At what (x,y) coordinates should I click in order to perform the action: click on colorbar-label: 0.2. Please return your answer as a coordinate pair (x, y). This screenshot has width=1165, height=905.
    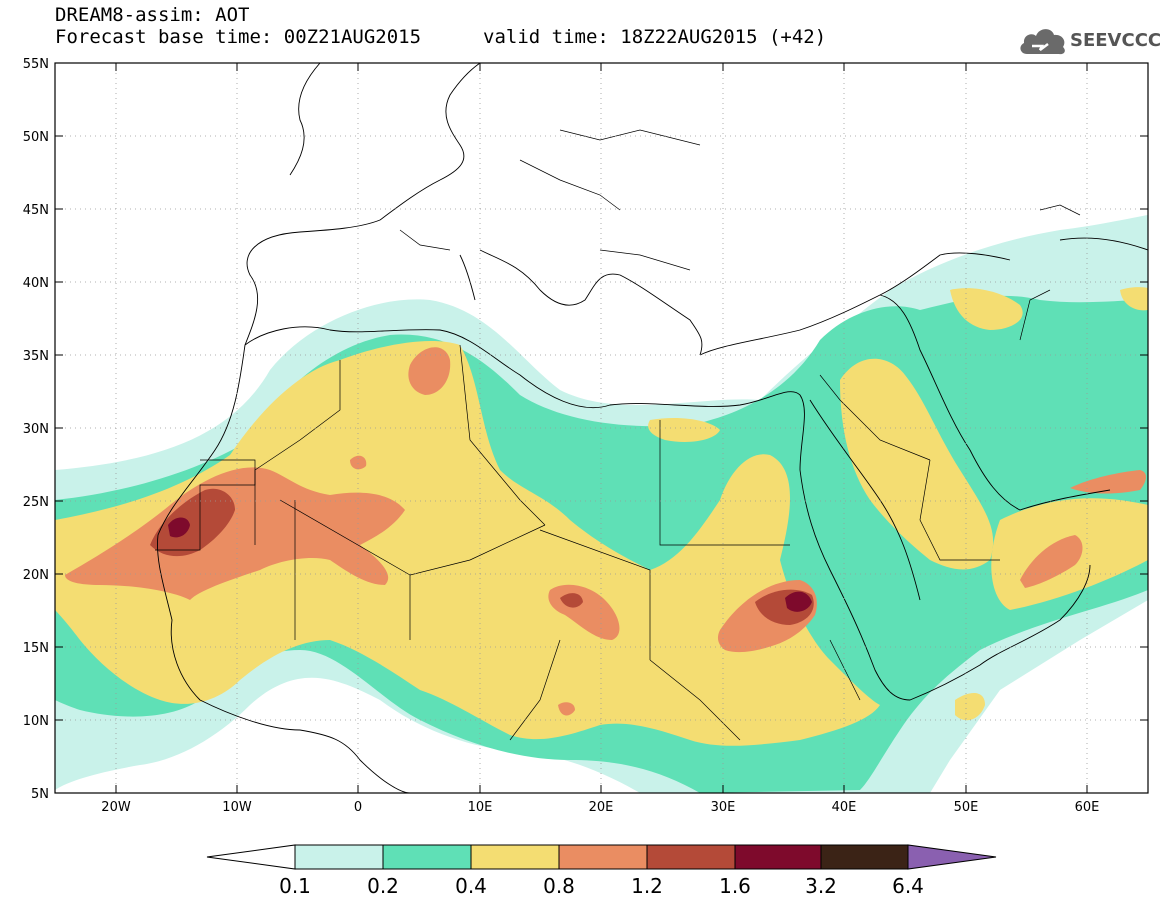
    Looking at the image, I should click on (383, 886).